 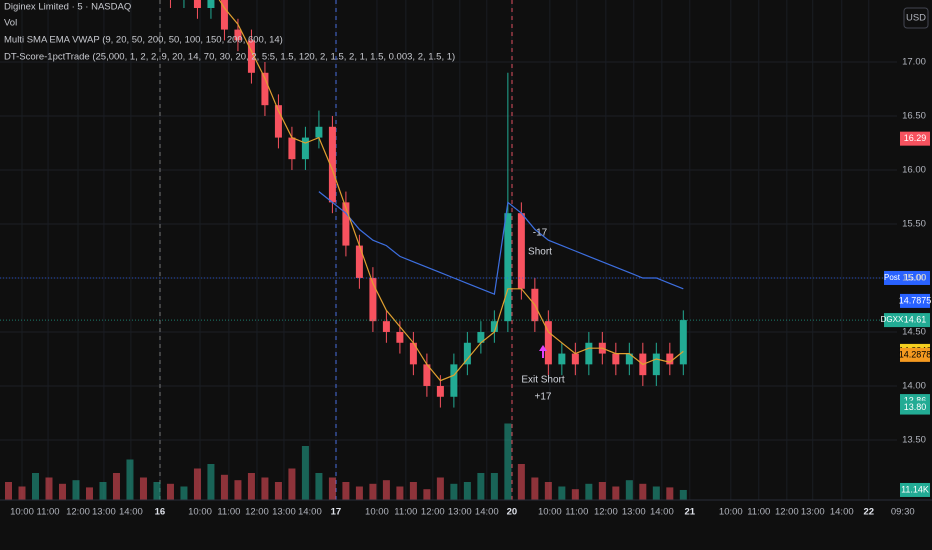 I want to click on annotation: Exit Short, so click(x=543, y=380).